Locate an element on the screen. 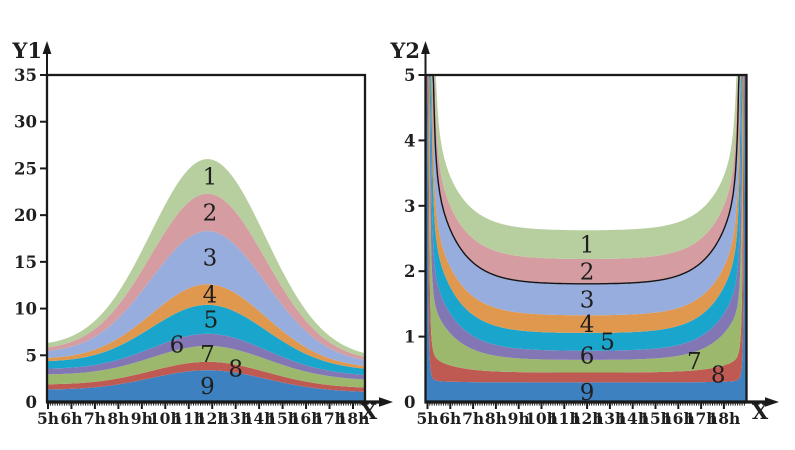 The width and height of the screenshot is (795, 450). right-y-tick-label: 5 is located at coordinates (409, 75).